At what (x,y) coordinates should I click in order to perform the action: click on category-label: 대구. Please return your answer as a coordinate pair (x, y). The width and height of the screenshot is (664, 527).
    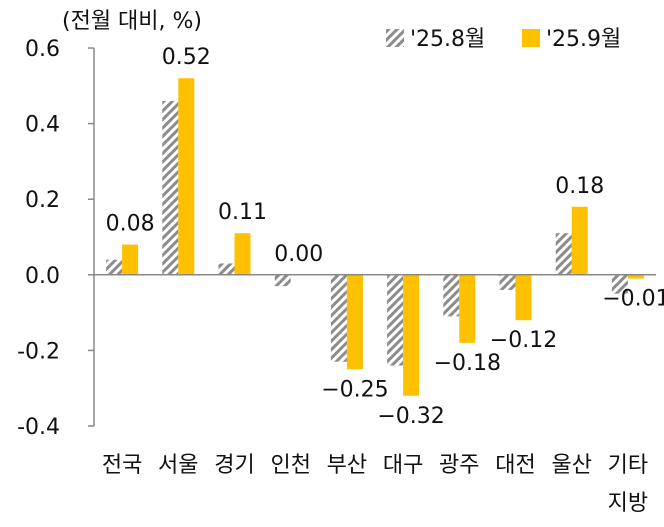
    Looking at the image, I should click on (403, 465).